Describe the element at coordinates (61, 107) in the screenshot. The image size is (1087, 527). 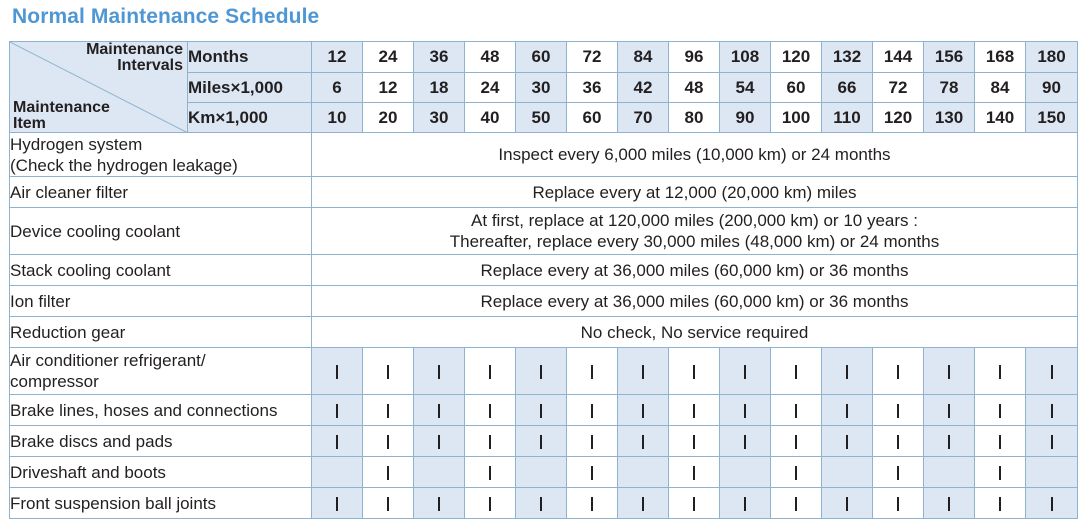
I see `item-label-line: Maintenance` at that location.